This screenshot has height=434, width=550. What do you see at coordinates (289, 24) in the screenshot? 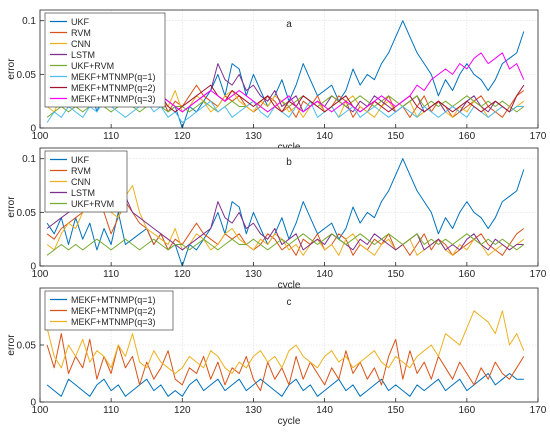
I see `panel-title: a` at bounding box center [289, 24].